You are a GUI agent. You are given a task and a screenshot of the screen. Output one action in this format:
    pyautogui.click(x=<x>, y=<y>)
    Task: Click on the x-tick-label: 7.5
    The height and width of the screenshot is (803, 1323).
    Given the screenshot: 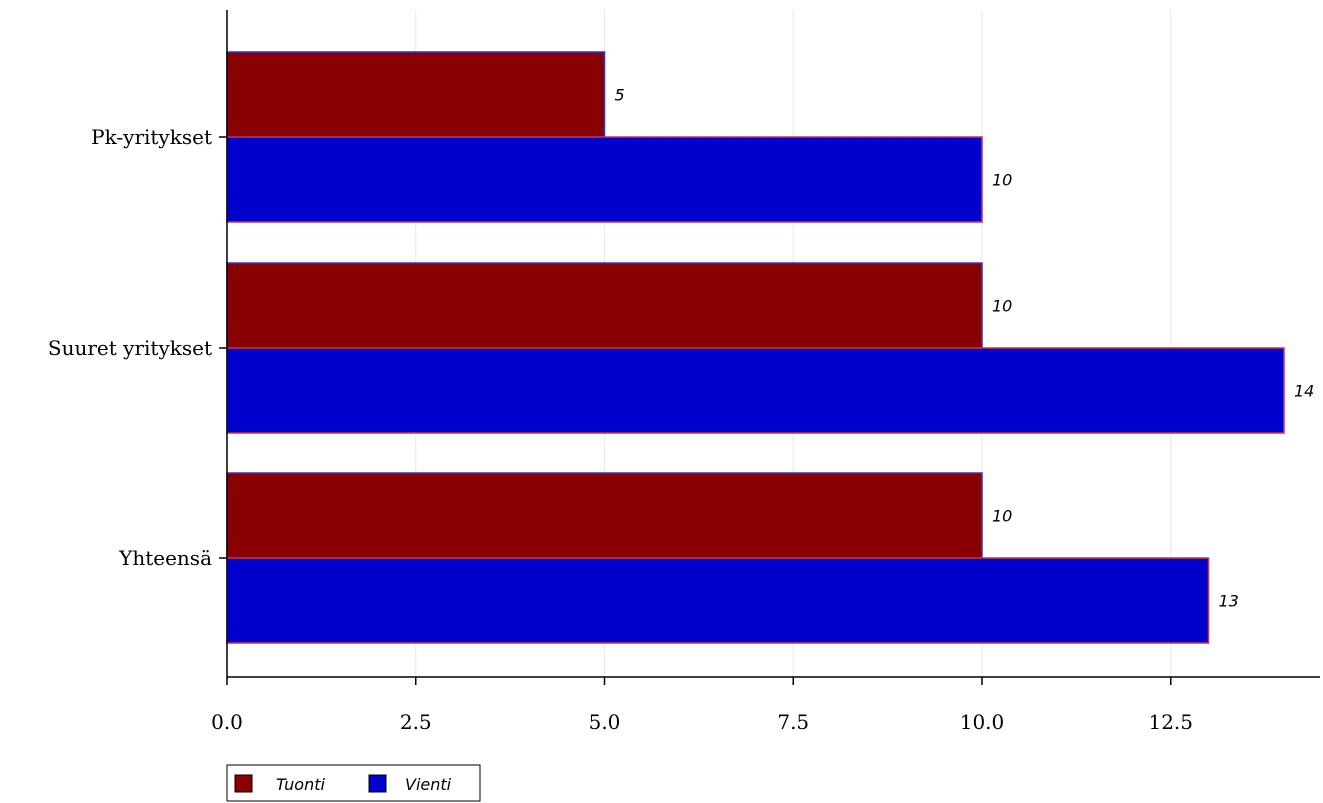 What is the action you would take?
    pyautogui.click(x=793, y=722)
    